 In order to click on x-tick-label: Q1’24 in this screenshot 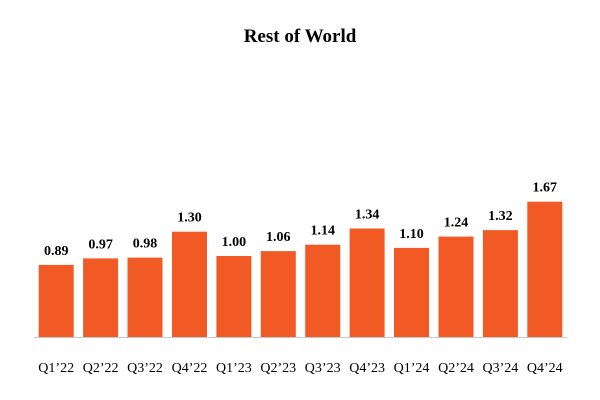, I will do `click(412, 368)`.